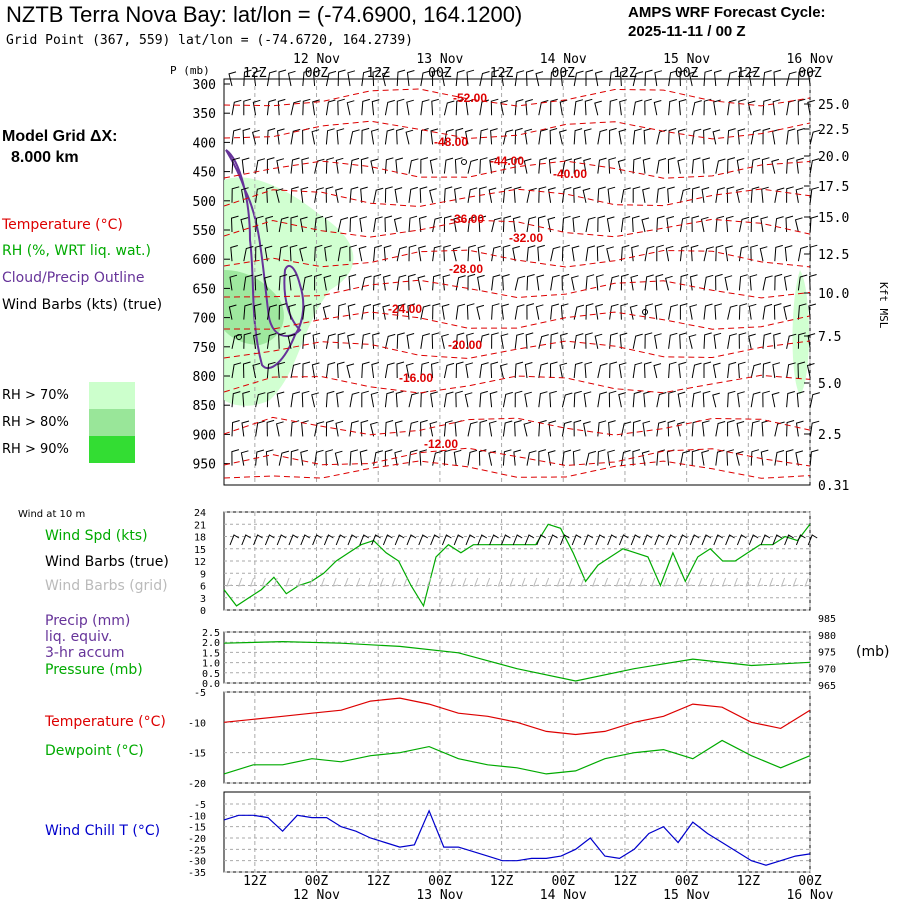 The width and height of the screenshot is (900, 900). What do you see at coordinates (73, 278) in the screenshot?
I see `legend-cloud: Cloud/Precip Outline` at bounding box center [73, 278].